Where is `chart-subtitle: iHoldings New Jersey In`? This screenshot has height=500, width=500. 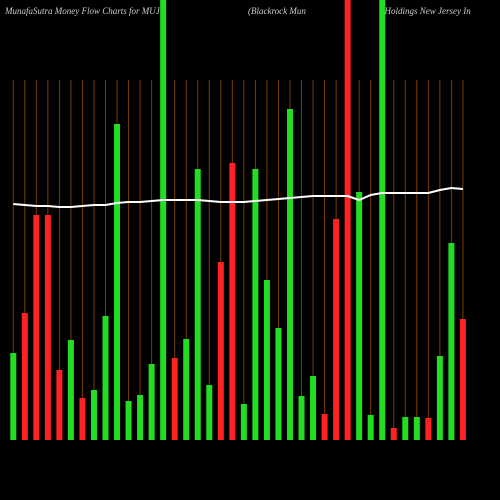
chart-subtitle: iHoldings New Jersey In is located at coordinates (426, 11).